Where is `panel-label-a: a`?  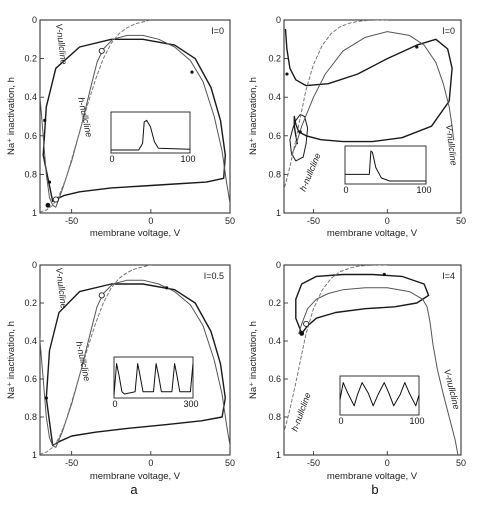 panel-label-a: a is located at coordinates (134, 489).